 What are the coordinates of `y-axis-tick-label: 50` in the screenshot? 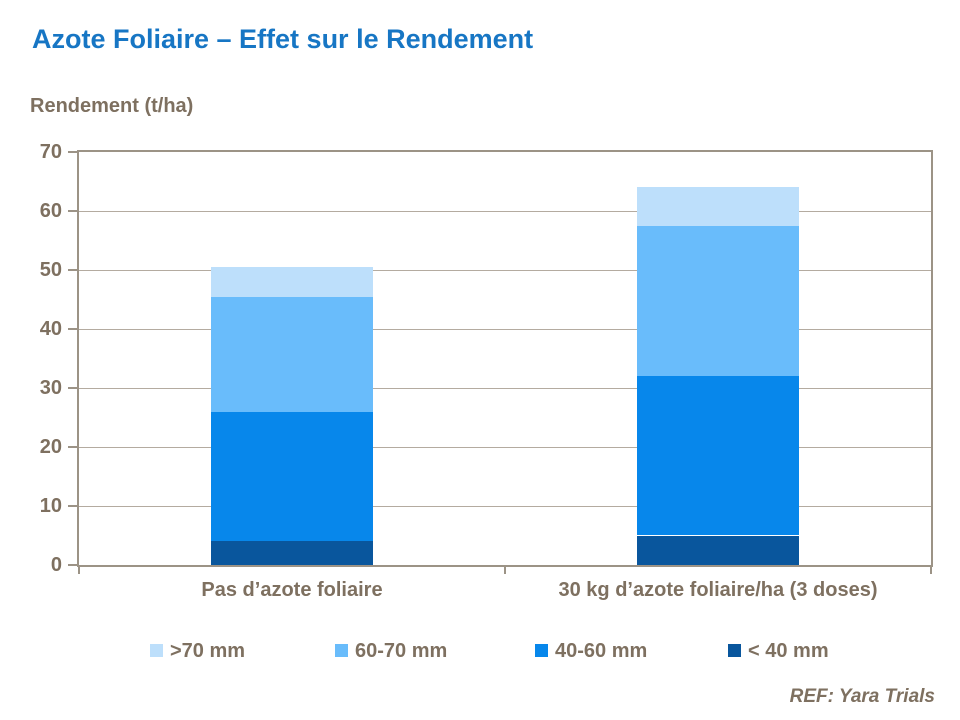 It's located at (50, 270).